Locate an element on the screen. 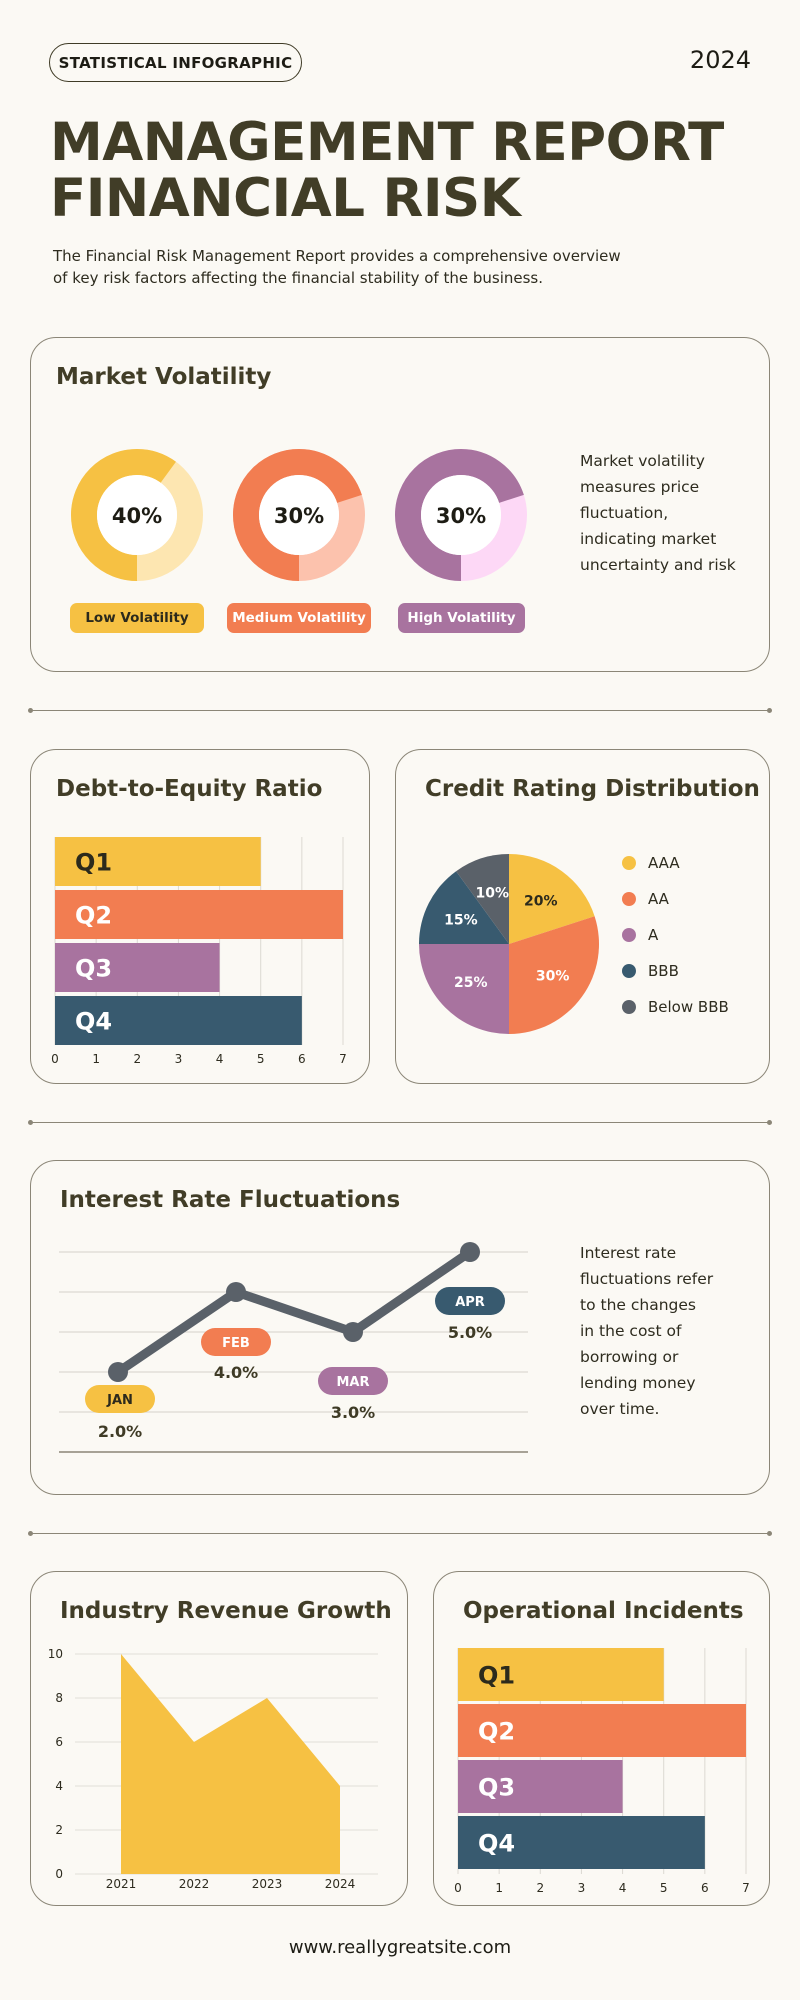 The height and width of the screenshot is (2000, 800). x-tick-label: 5 is located at coordinates (261, 1059).